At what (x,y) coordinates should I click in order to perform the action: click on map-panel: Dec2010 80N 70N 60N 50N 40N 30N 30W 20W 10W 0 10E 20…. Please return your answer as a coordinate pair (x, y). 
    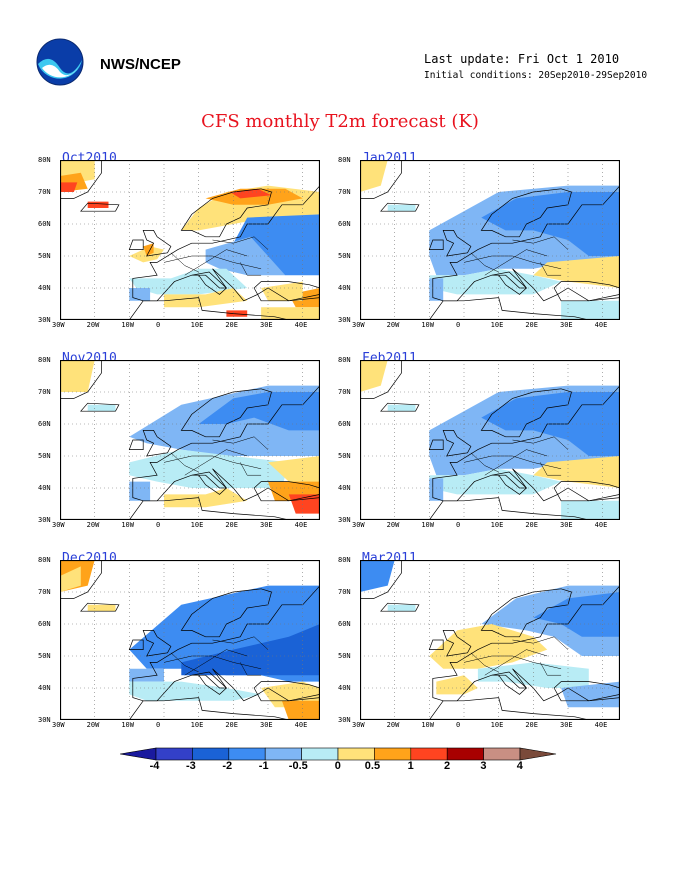
    Looking at the image, I should click on (199, 648).